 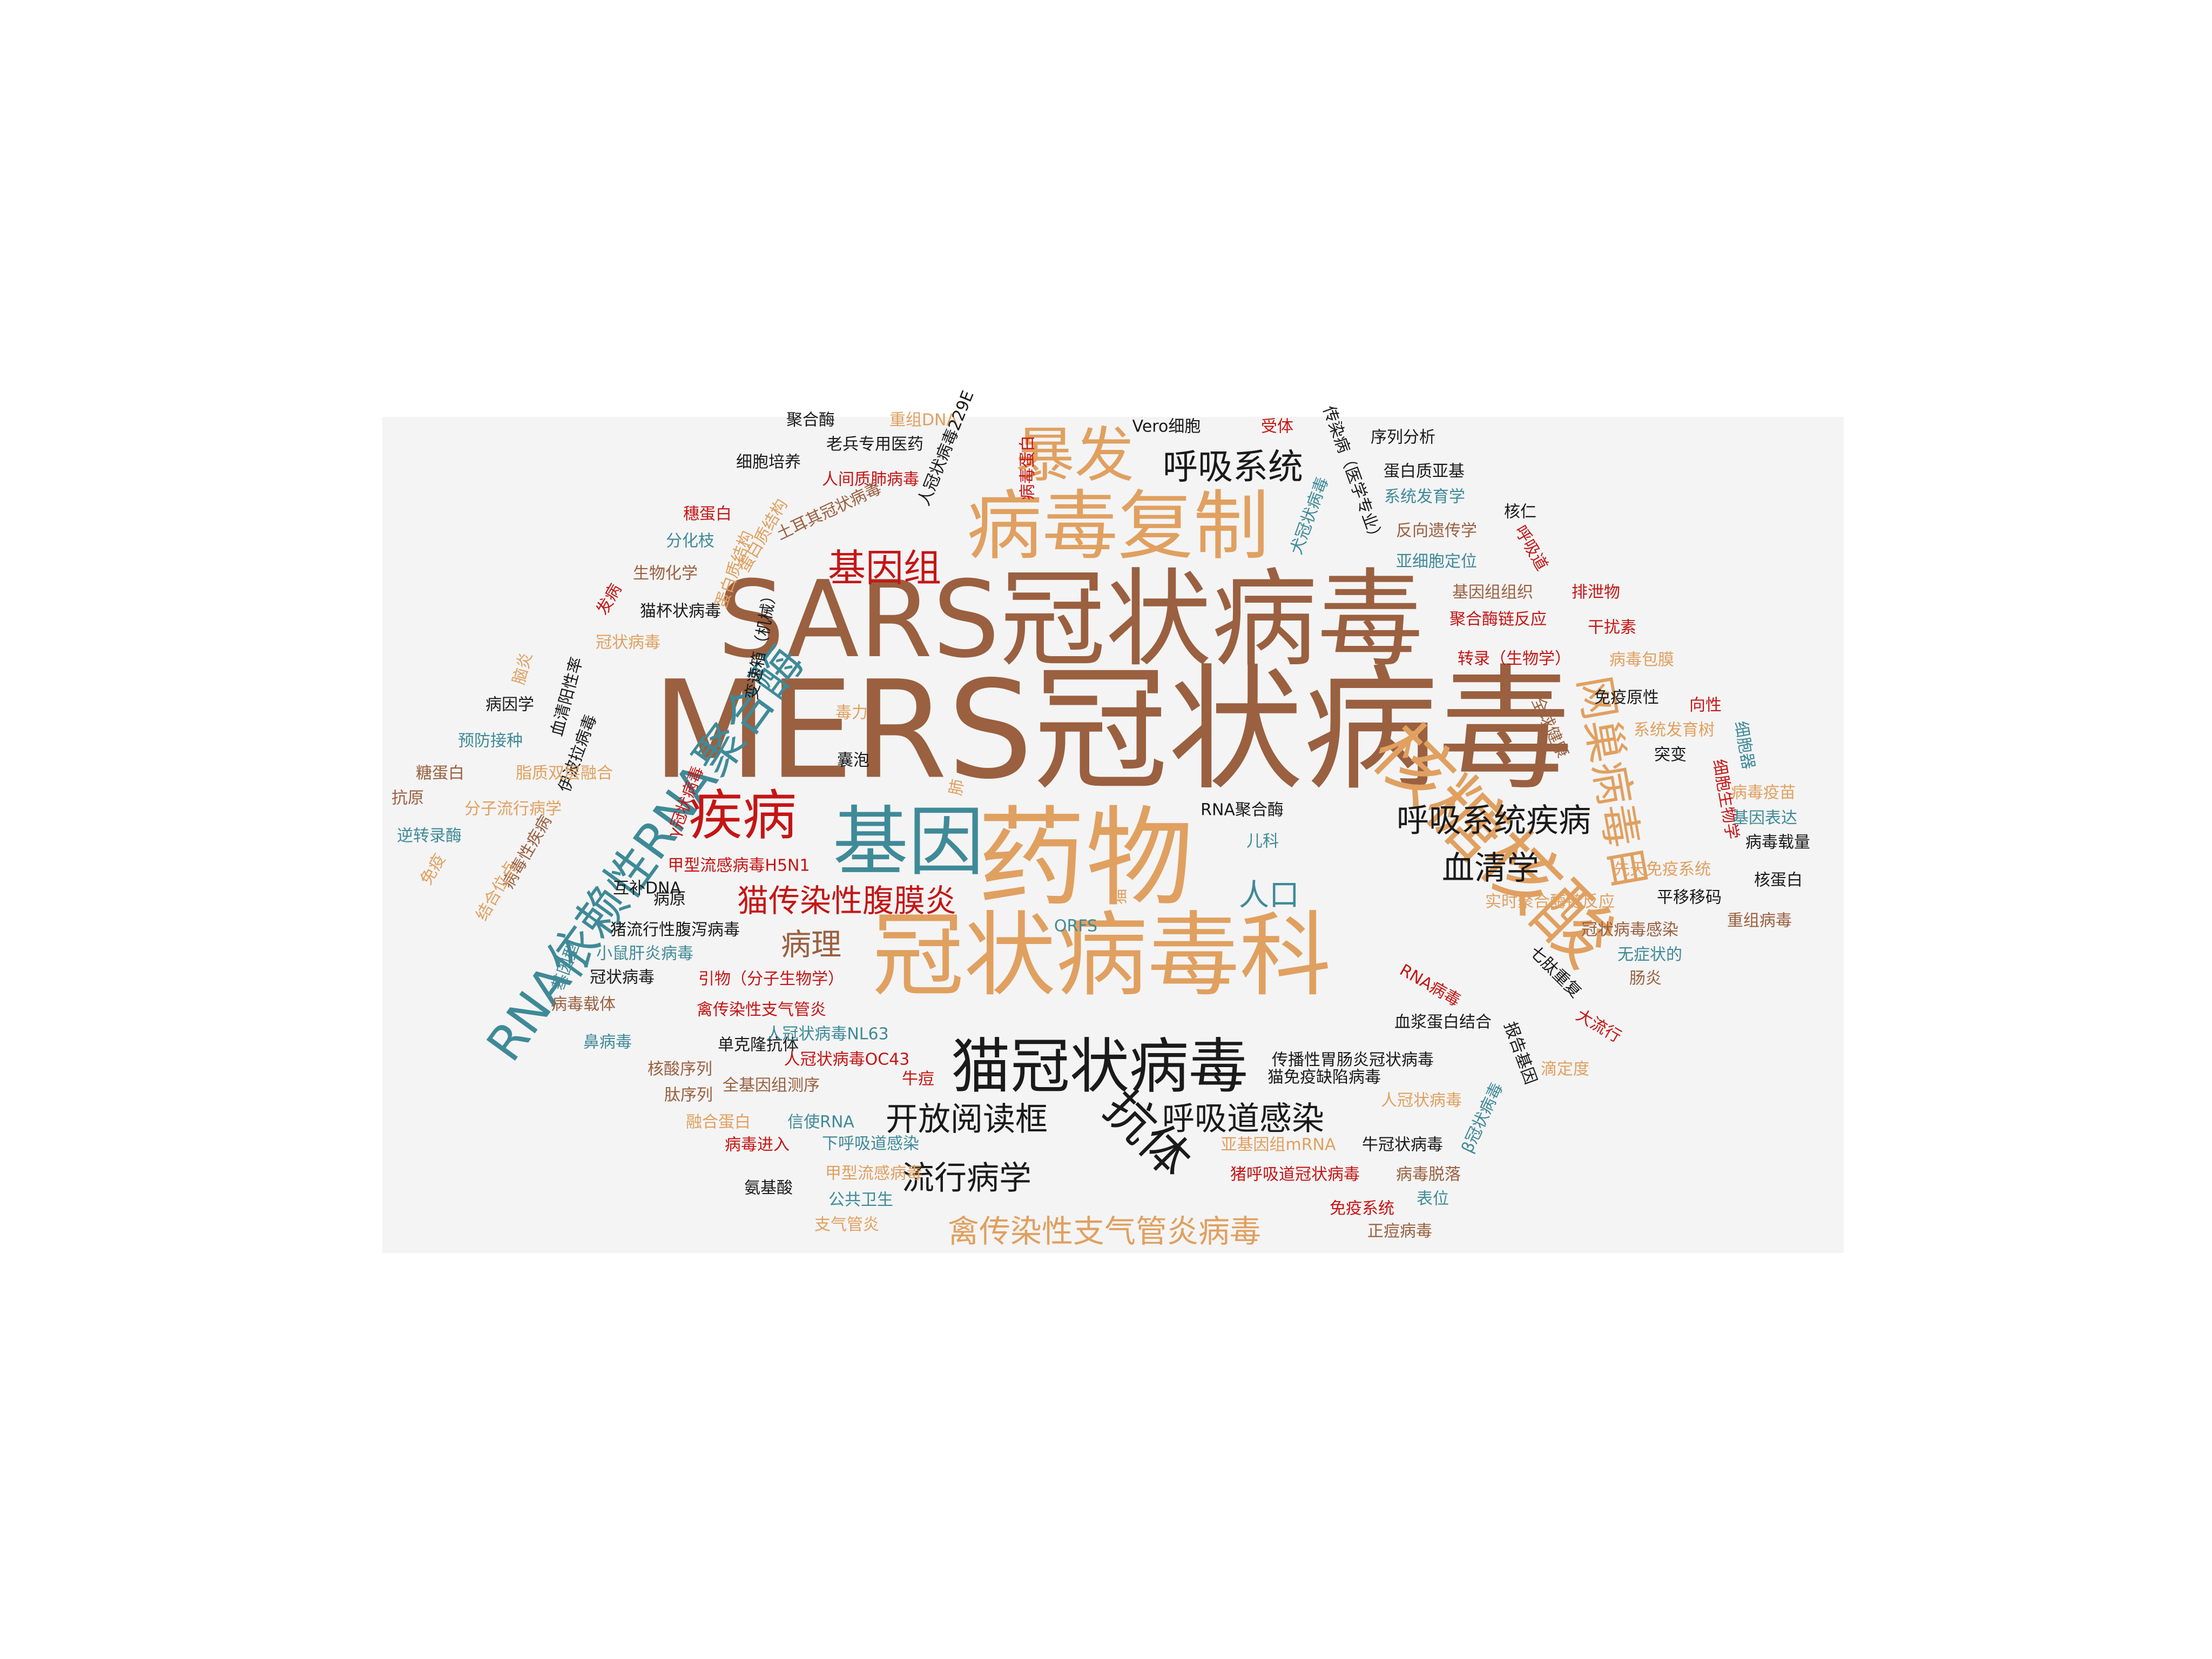 I want to click on cloud-word: 抗原, so click(x=408, y=798).